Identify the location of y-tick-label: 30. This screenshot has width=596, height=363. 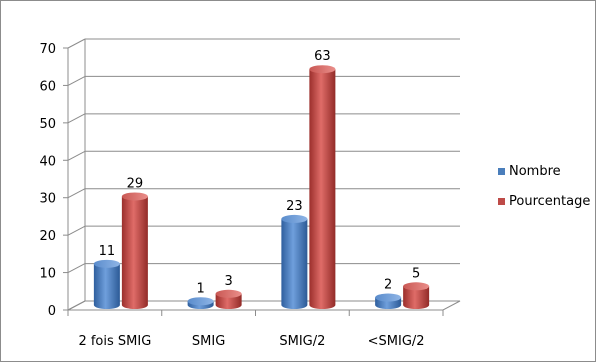
(47, 199).